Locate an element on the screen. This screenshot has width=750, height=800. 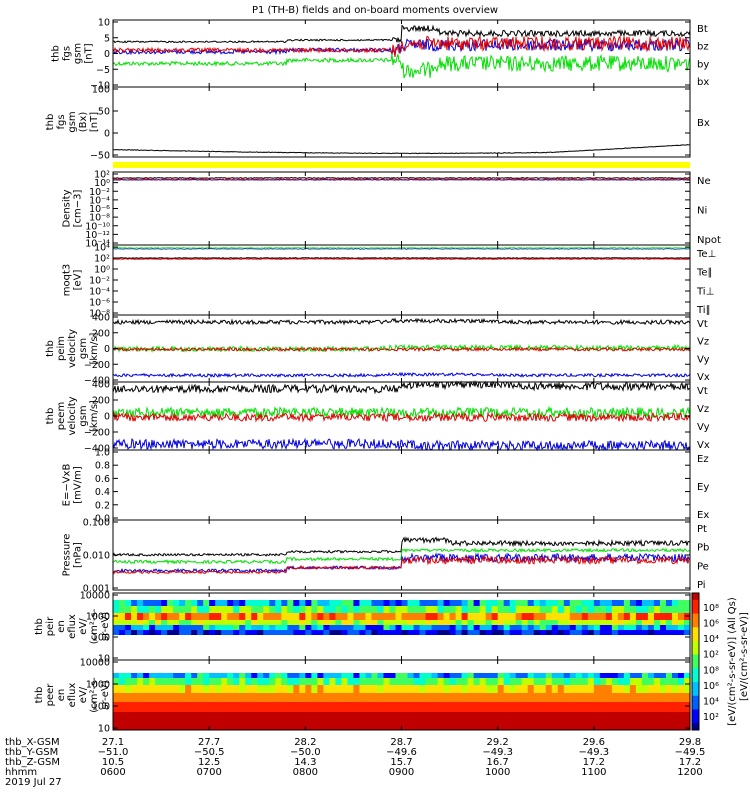
colorbar-tick: 10² is located at coordinates (711, 655).